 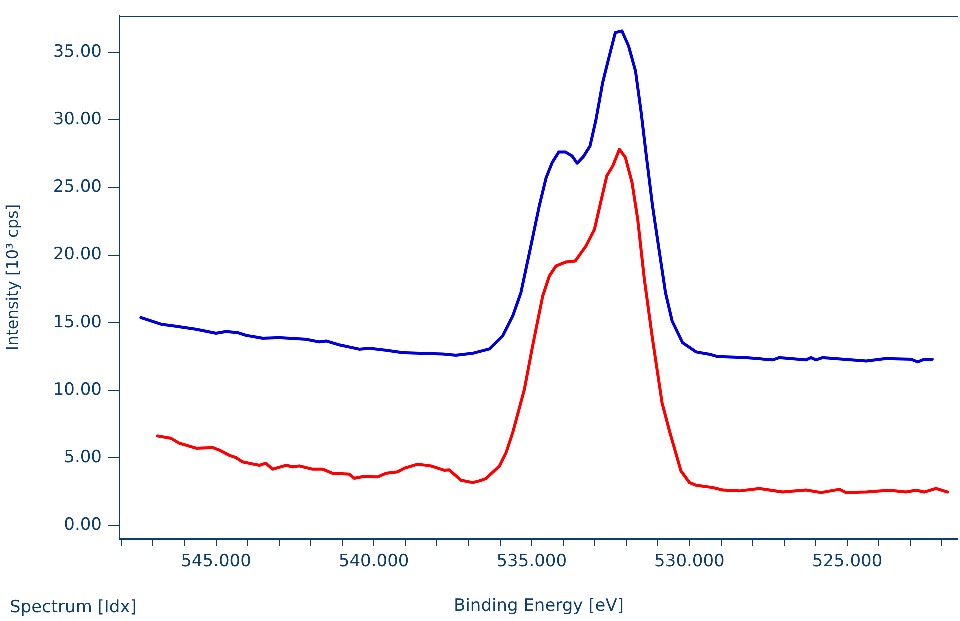 What do you see at coordinates (532, 562) in the screenshot?
I see `x-tick-label: 535.000` at bounding box center [532, 562].